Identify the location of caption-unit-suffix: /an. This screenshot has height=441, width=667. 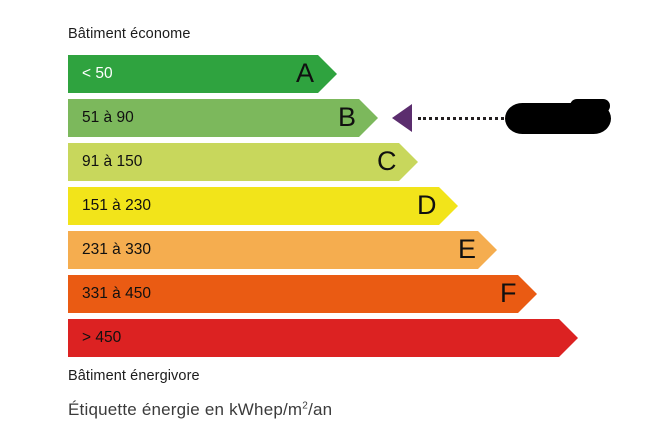
(320, 409).